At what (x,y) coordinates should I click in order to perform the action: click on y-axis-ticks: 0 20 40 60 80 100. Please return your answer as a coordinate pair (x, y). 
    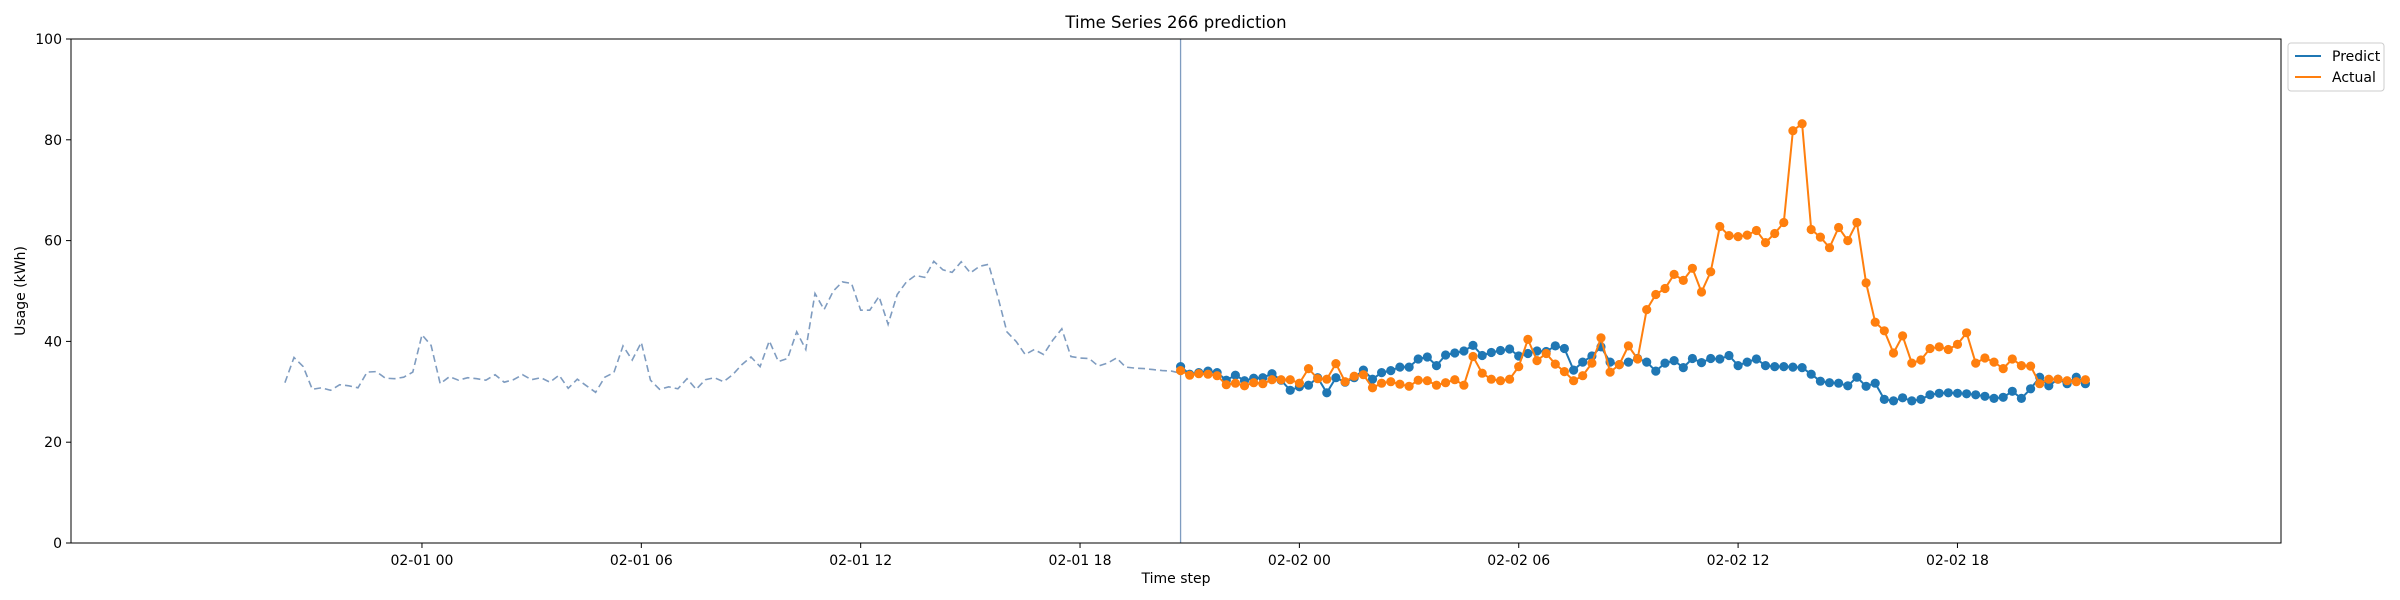
    Looking at the image, I should click on (53, 292).